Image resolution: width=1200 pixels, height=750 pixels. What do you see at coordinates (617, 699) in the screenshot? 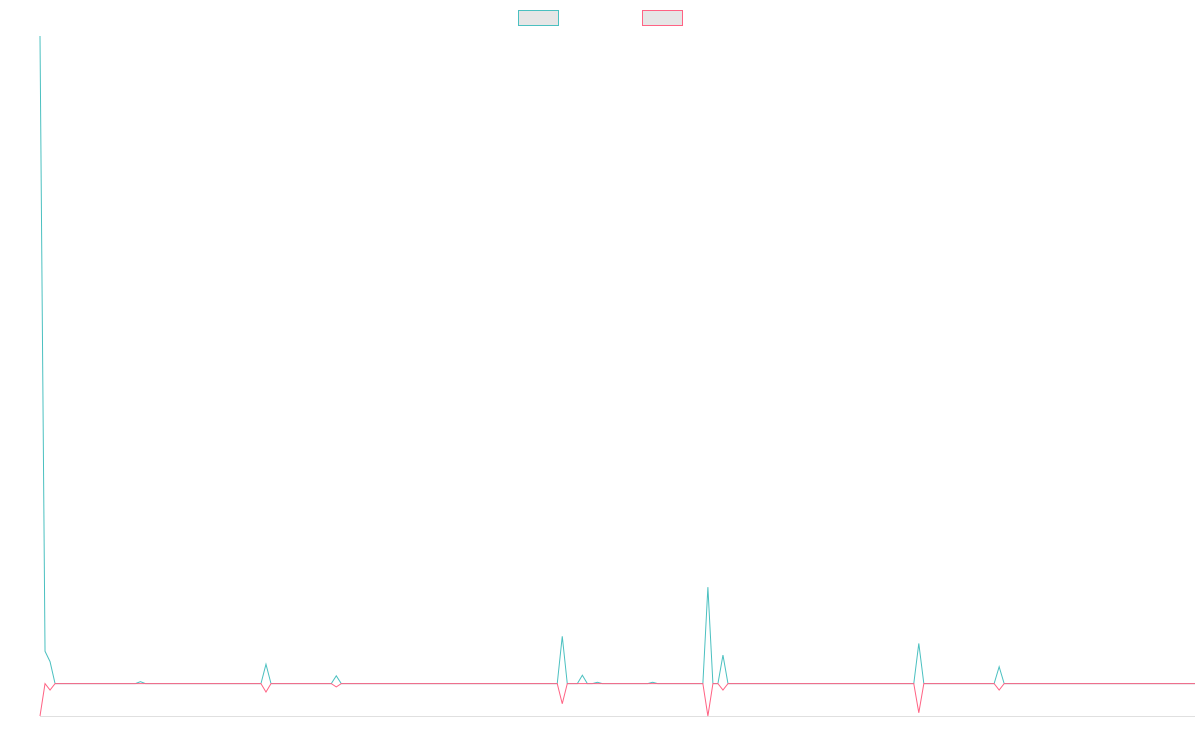
I see `line-series` at bounding box center [617, 699].